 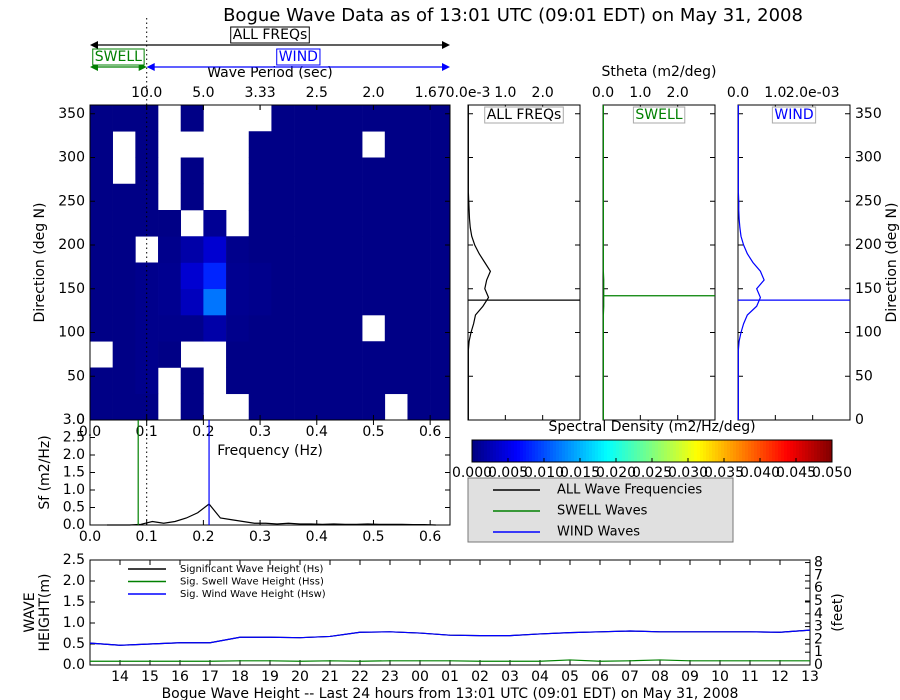 What do you see at coordinates (270, 451) in the screenshot?
I see `x-axis-label: Frequency (Hz)` at bounding box center [270, 451].